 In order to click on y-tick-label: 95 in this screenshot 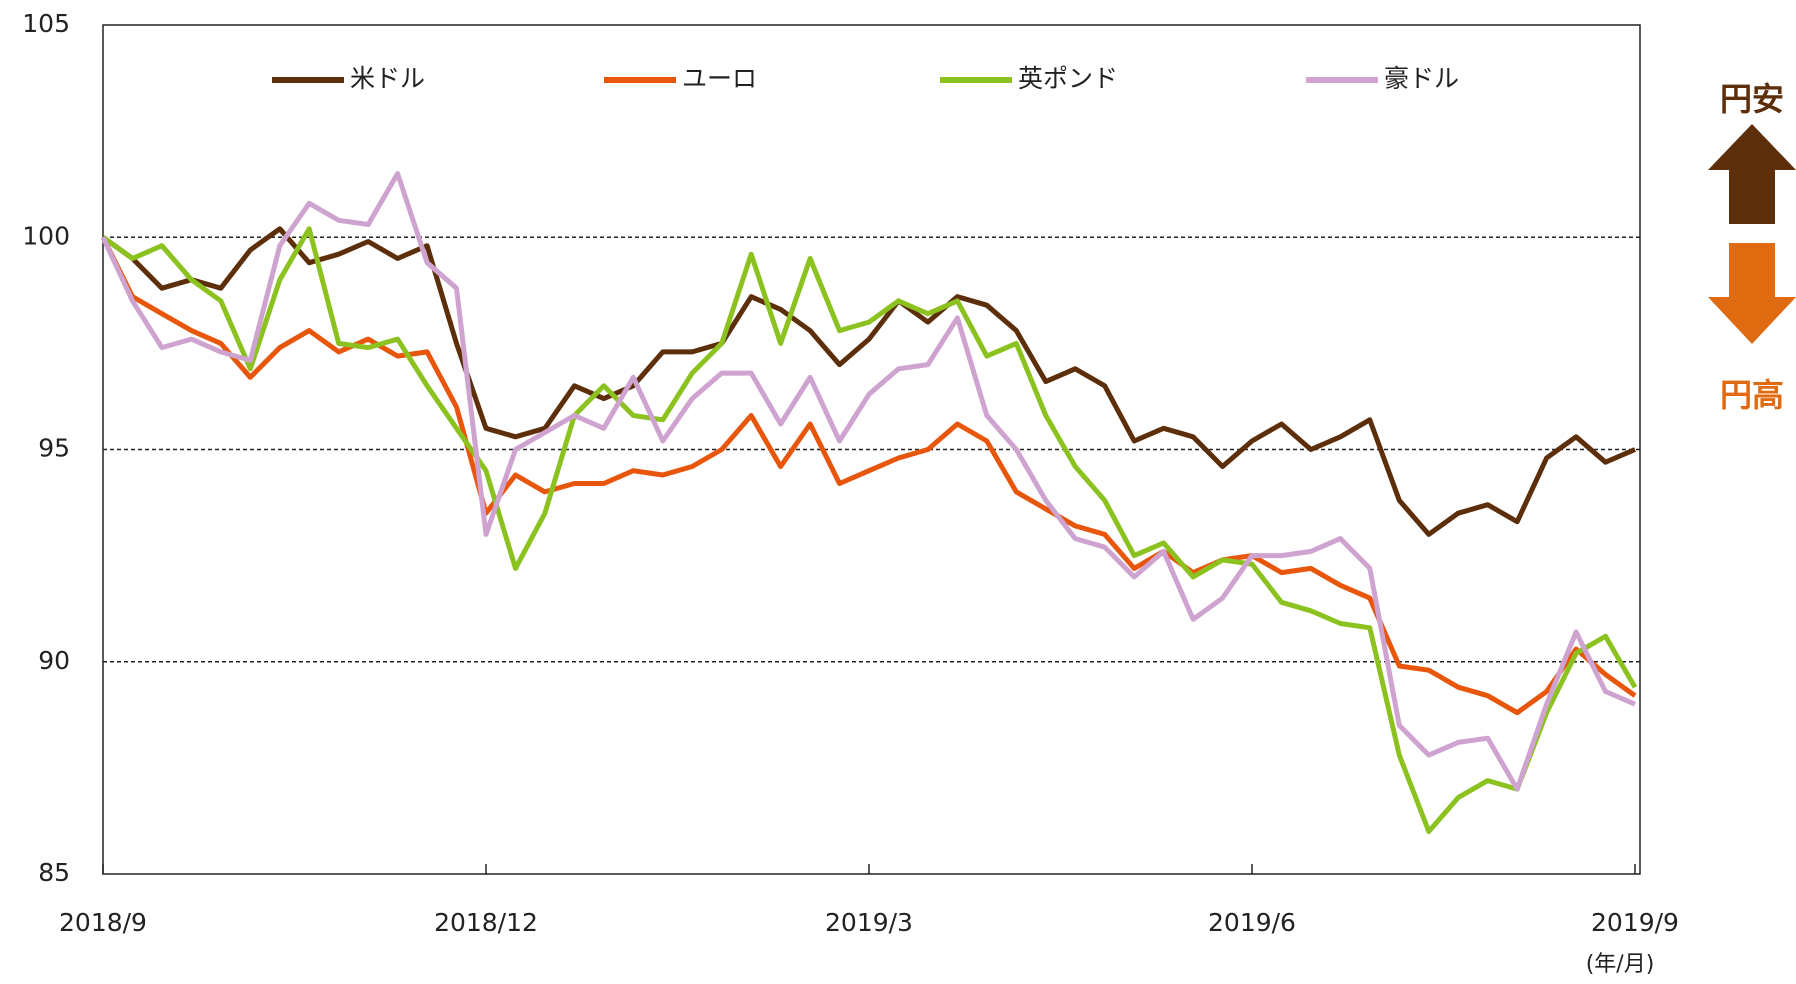, I will do `click(54, 448)`.